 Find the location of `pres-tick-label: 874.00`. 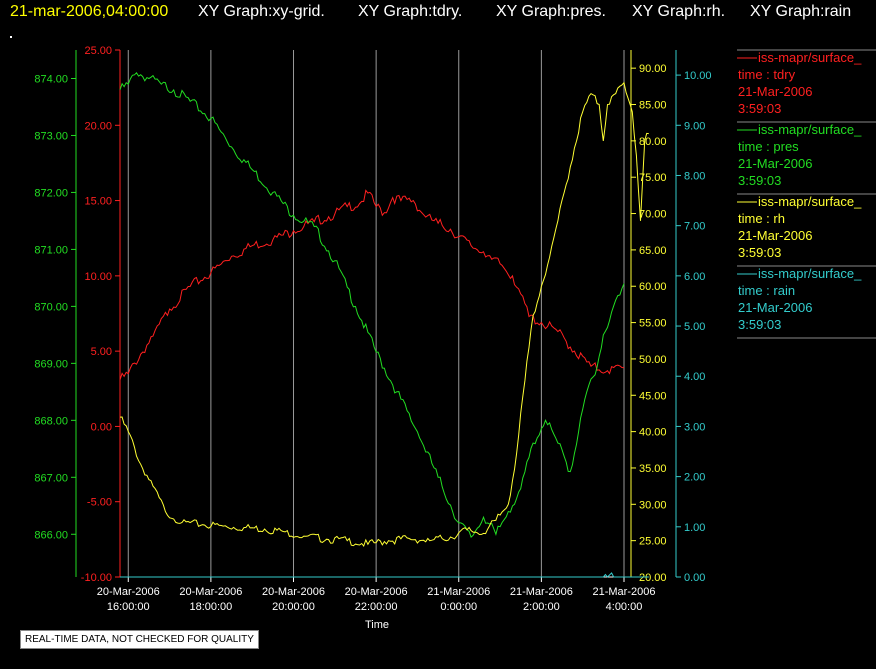

pres-tick-label: 874.00 is located at coordinates (51, 79).